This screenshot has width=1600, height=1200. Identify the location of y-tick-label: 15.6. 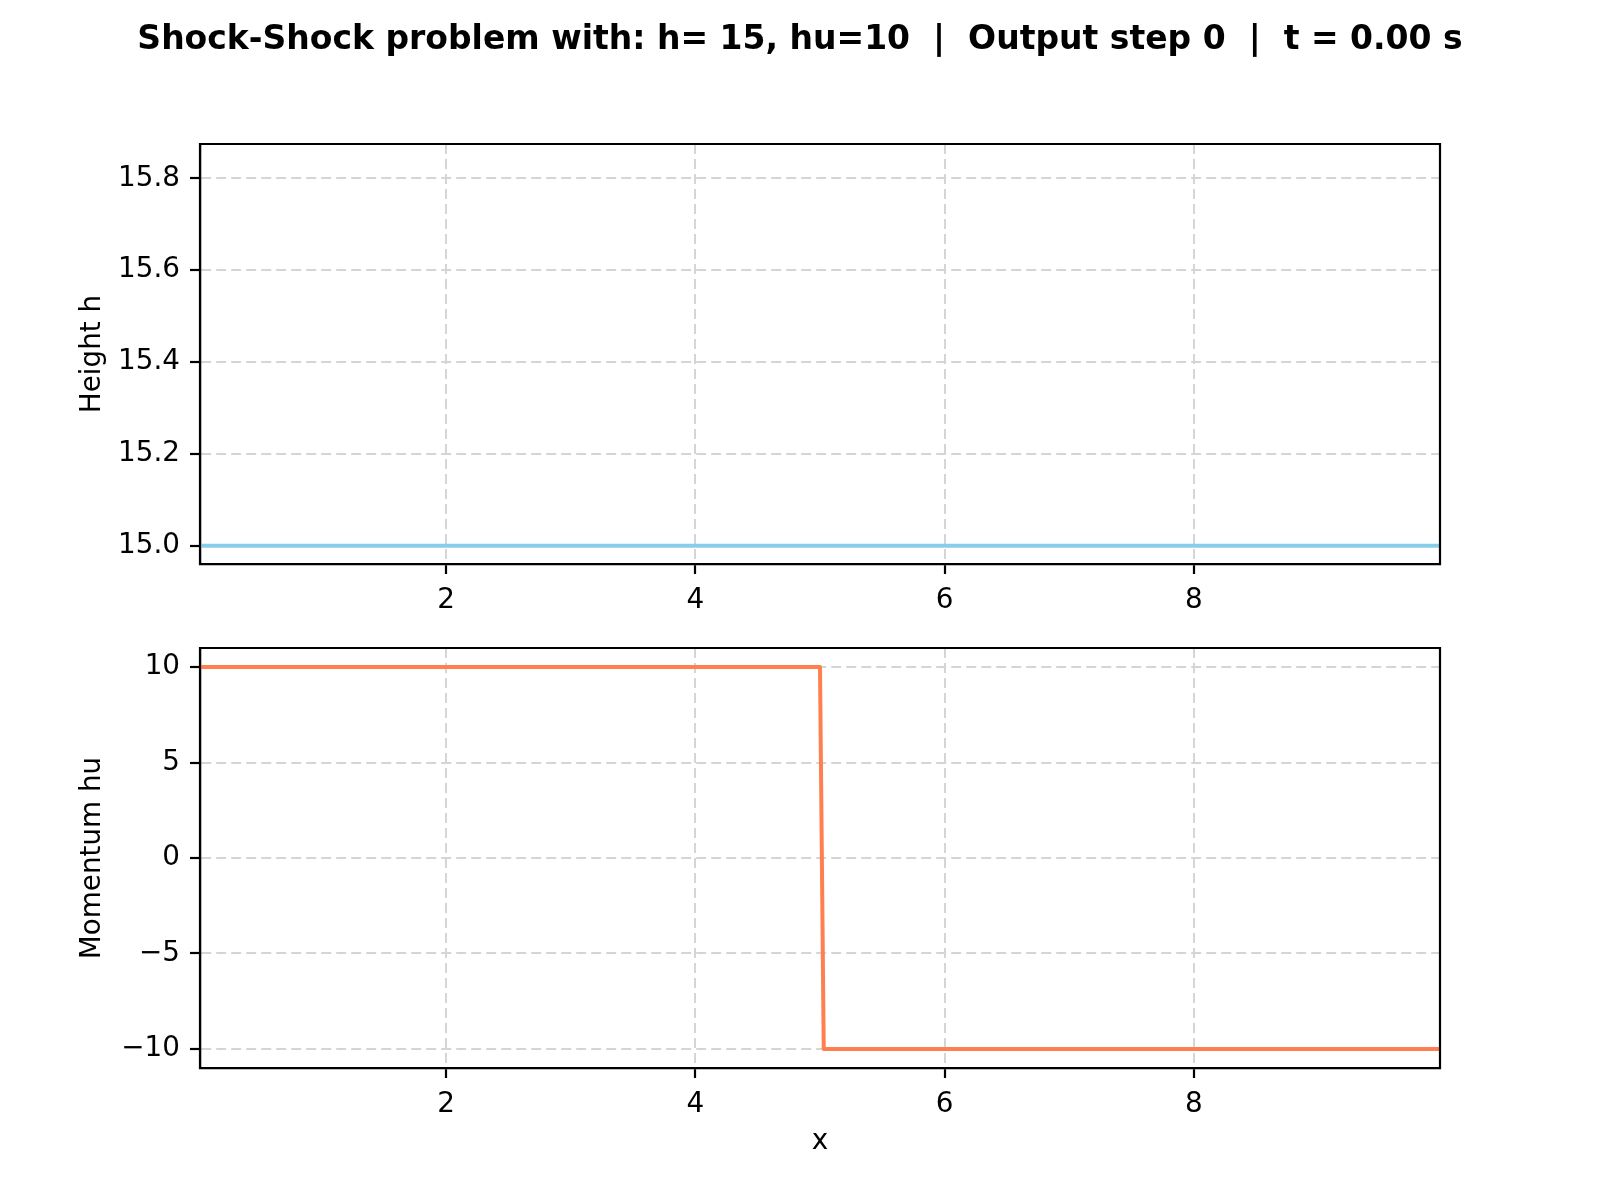
(149, 268).